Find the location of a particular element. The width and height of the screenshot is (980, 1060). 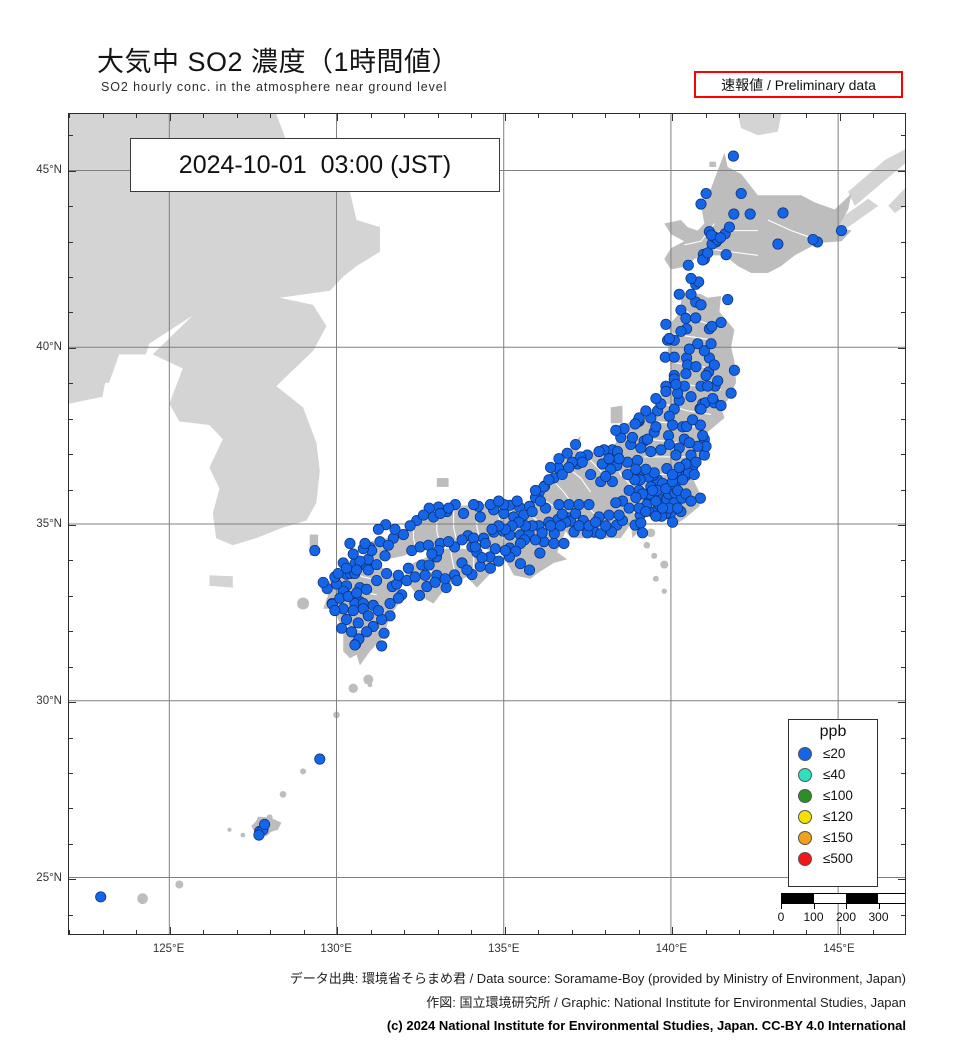

scale-bar-label: 0 is located at coordinates (781, 917).